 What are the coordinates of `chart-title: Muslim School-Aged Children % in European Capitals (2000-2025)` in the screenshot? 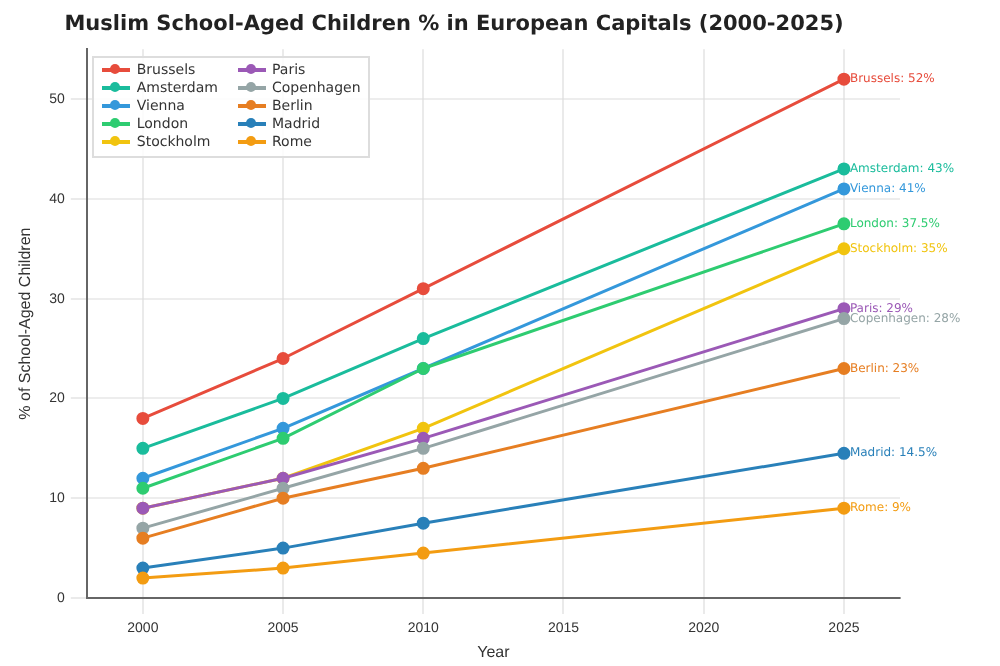 It's located at (454, 24).